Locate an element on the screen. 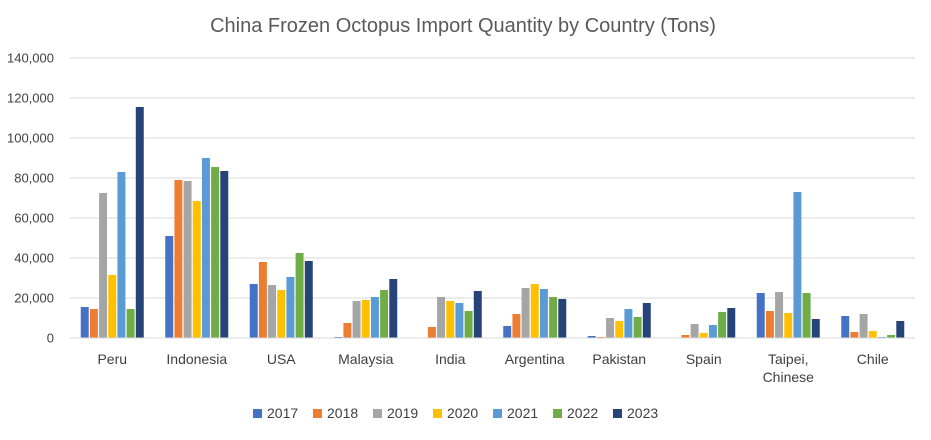 The height and width of the screenshot is (440, 931). category-label: Taipei, is located at coordinates (788, 359).